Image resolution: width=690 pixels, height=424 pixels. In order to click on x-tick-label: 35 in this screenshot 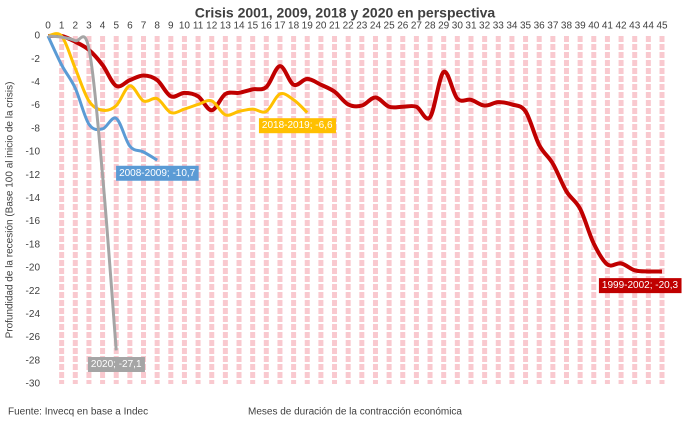, I will do `click(526, 26)`.